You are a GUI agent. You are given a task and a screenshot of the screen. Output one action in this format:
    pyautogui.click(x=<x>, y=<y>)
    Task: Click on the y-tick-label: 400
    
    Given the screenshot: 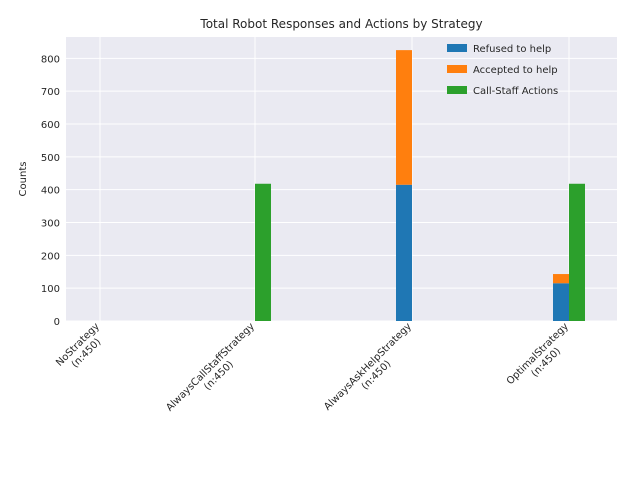 What is the action you would take?
    pyautogui.click(x=50, y=191)
    